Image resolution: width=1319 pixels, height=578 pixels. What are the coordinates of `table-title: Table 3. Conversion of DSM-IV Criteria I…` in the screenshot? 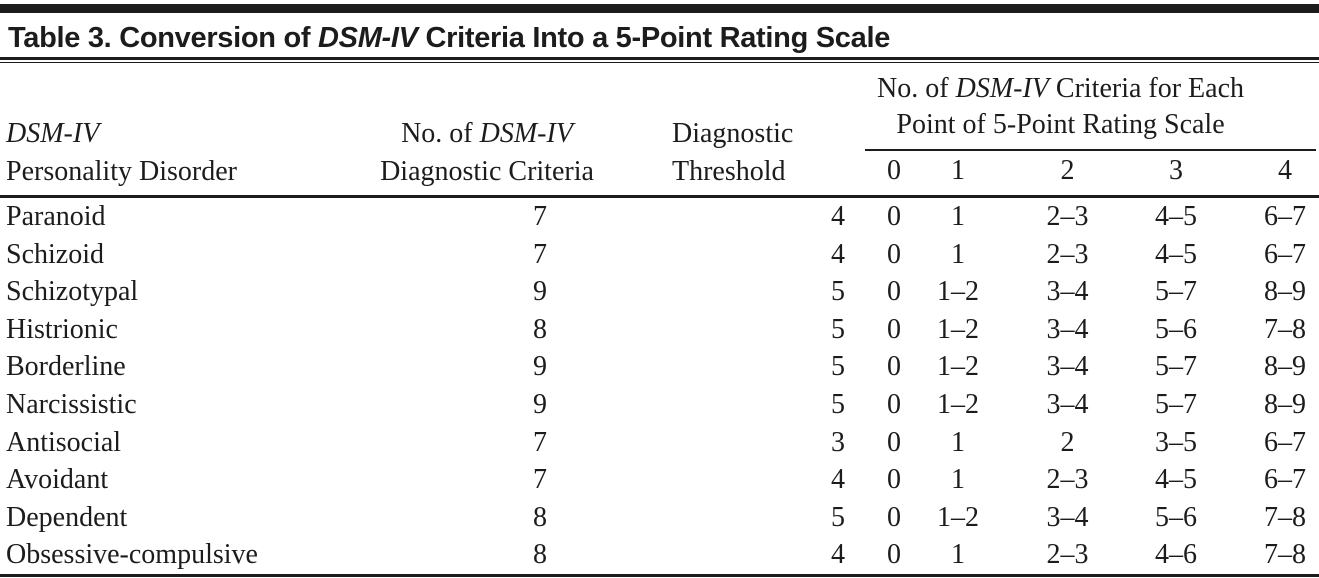 It's located at (449, 38).